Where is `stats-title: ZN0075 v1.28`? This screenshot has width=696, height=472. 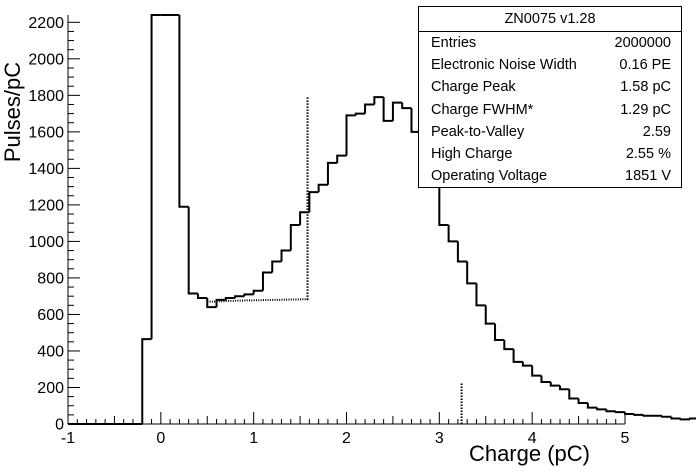 stats-title: ZN0075 v1.28 is located at coordinates (550, 19).